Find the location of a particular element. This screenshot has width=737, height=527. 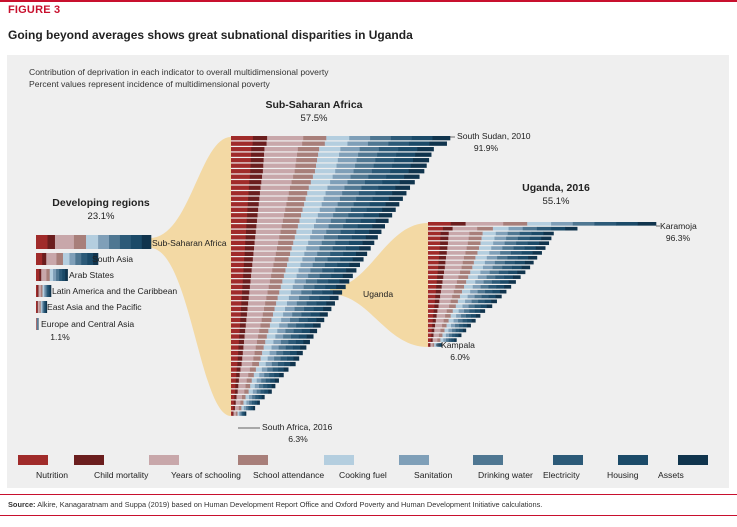

legend-swatch-assets is located at coordinates (693, 460).